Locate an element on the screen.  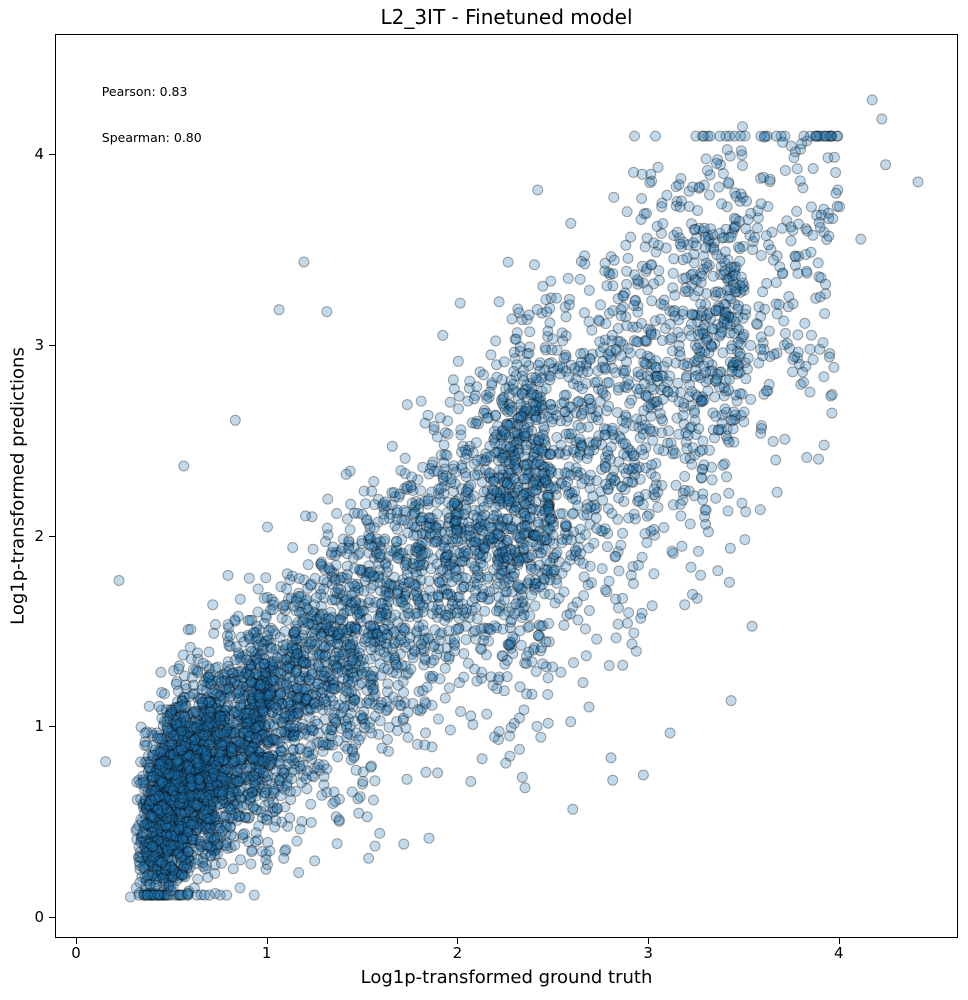
chart-title: L2_3IT - Finetuned model is located at coordinates (506, 17).